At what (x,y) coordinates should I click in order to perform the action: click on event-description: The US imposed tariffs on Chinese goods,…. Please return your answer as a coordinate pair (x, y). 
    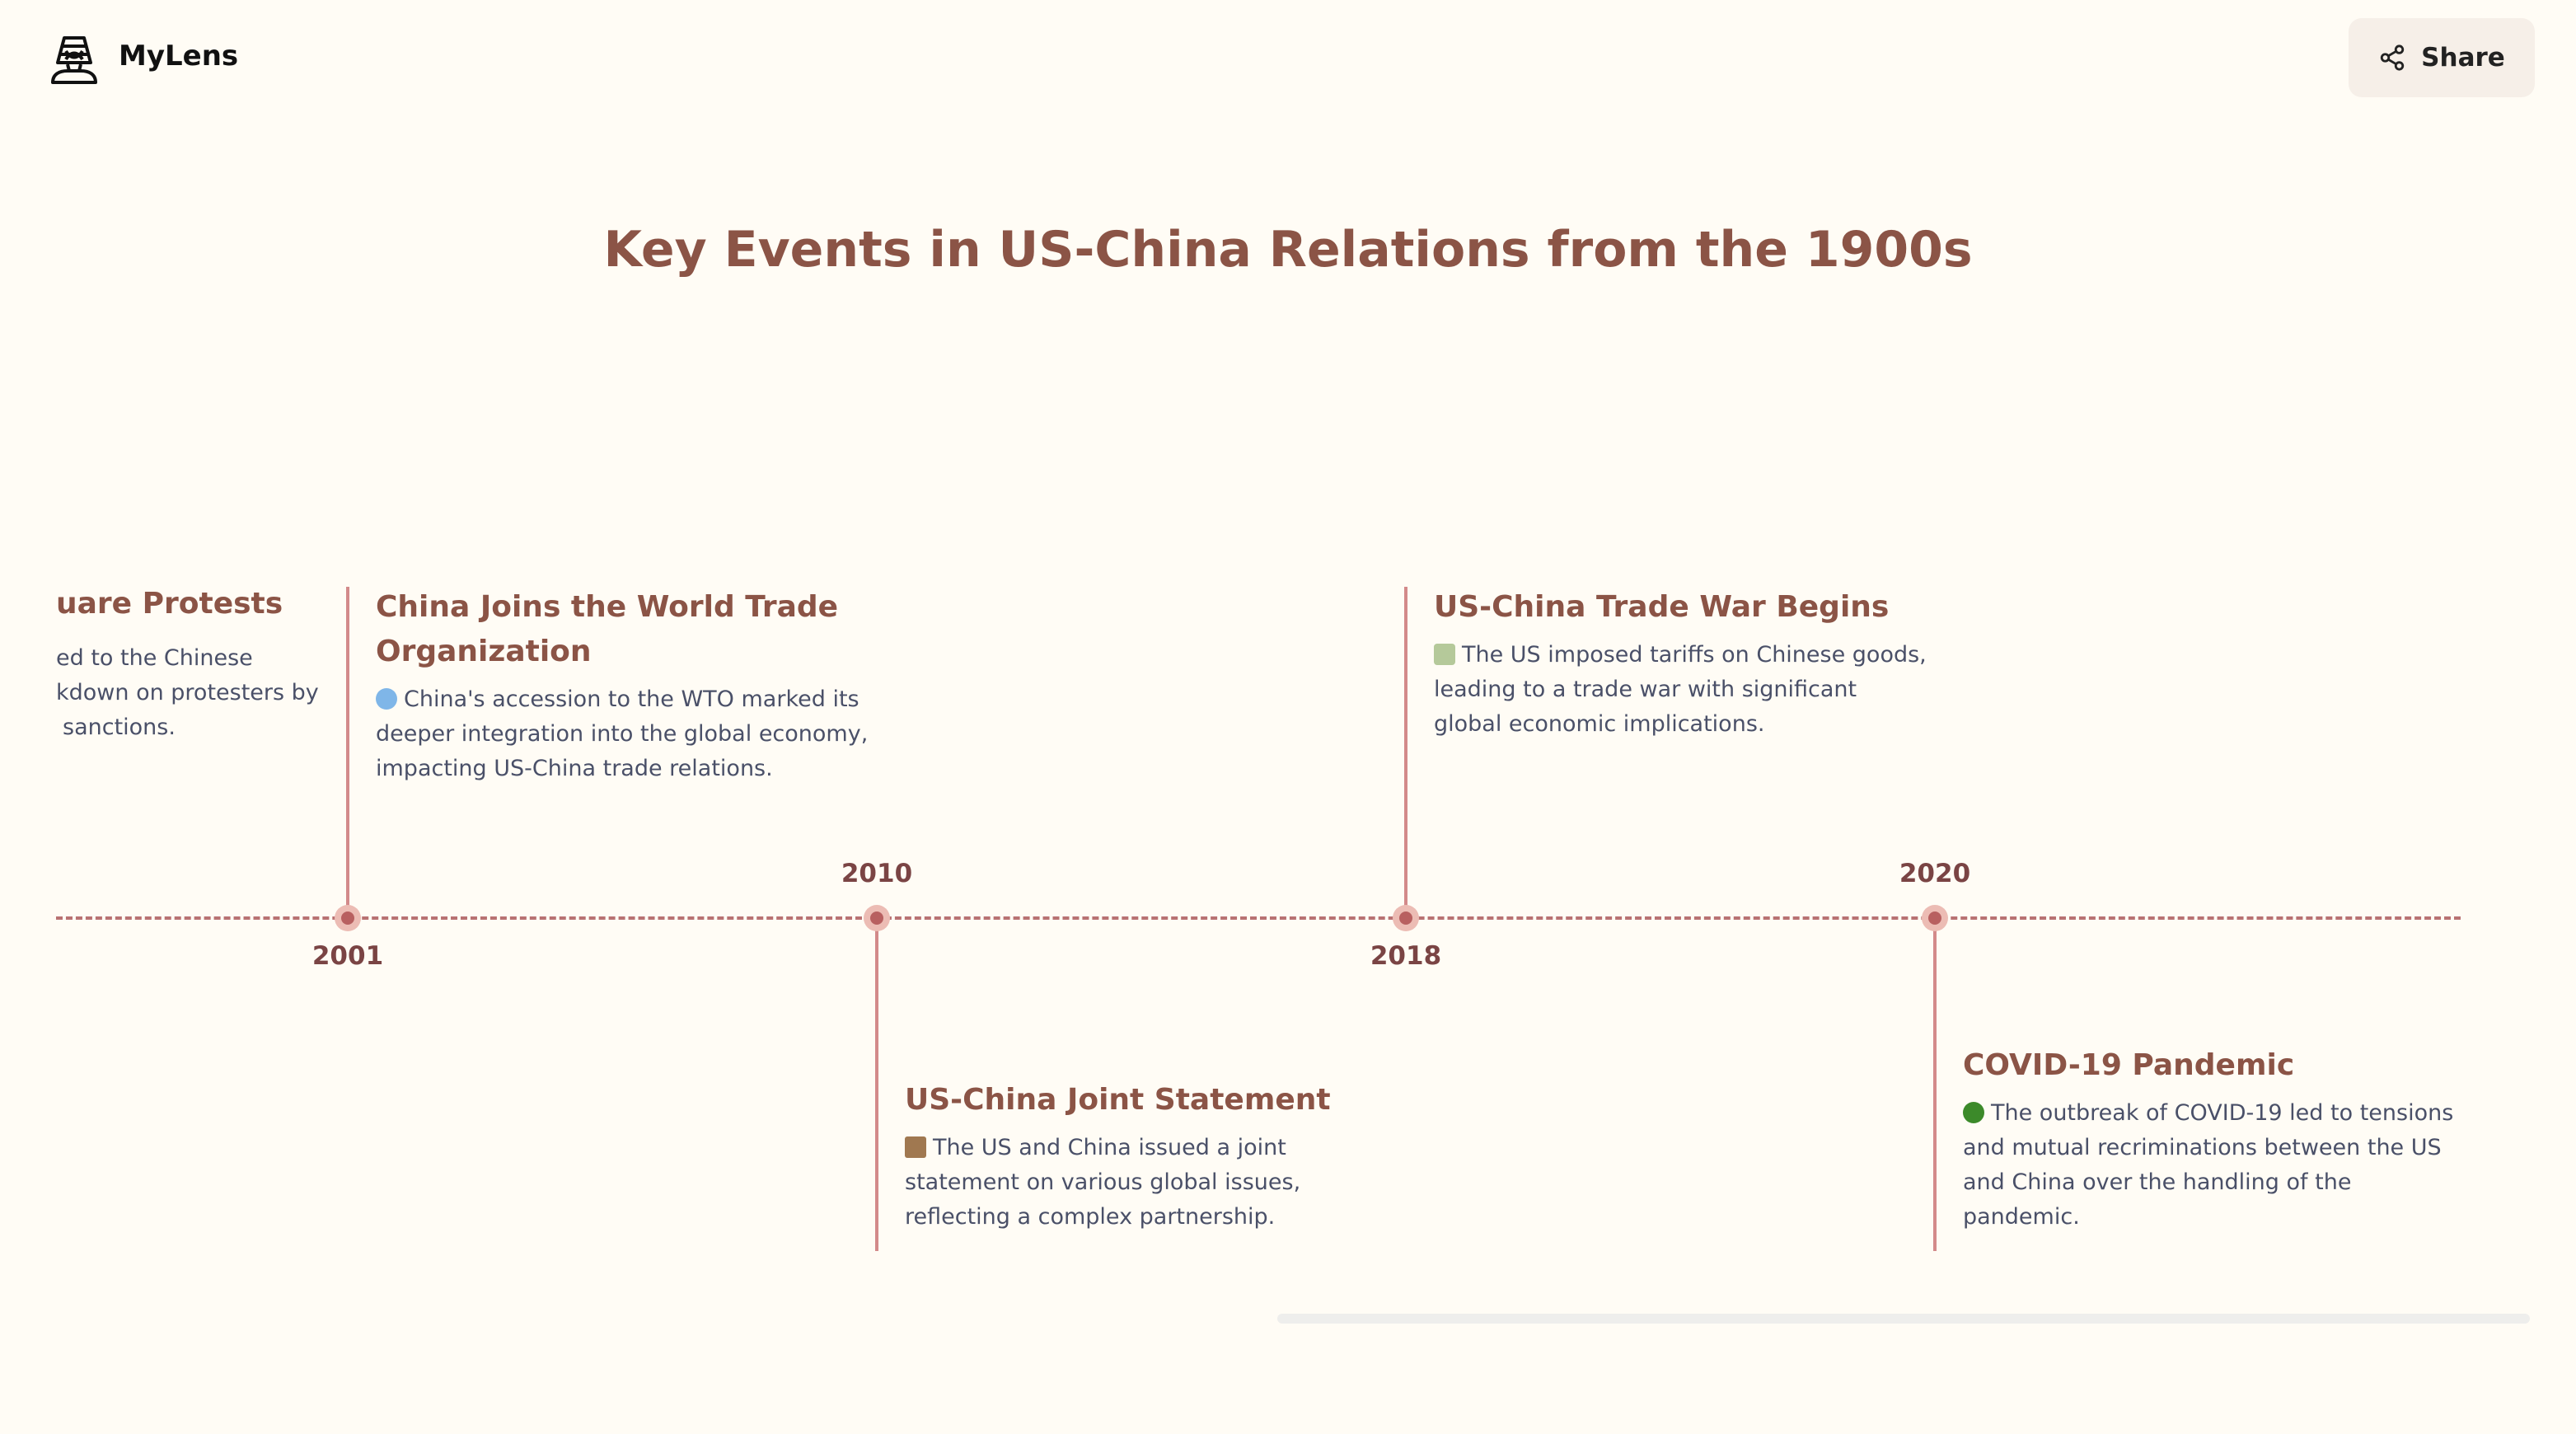
    Looking at the image, I should click on (1680, 689).